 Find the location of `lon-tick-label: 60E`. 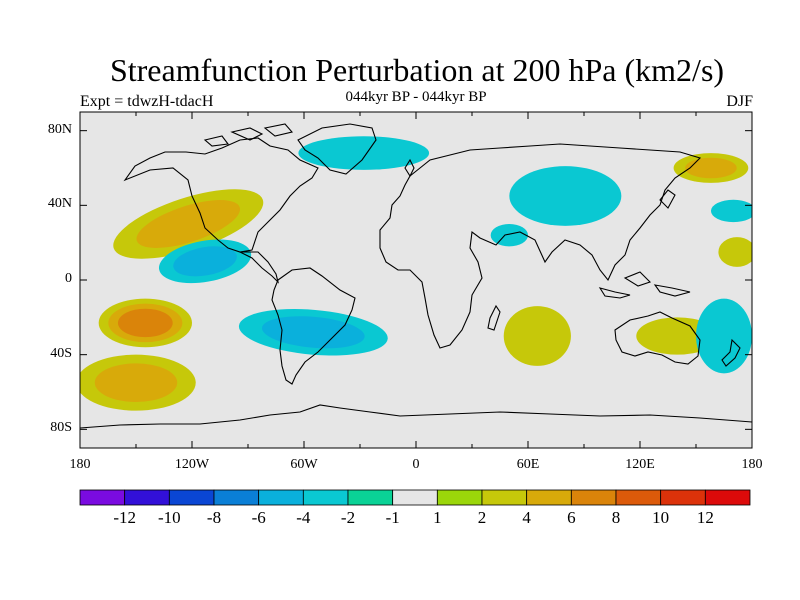

lon-tick-label: 60E is located at coordinates (528, 464).